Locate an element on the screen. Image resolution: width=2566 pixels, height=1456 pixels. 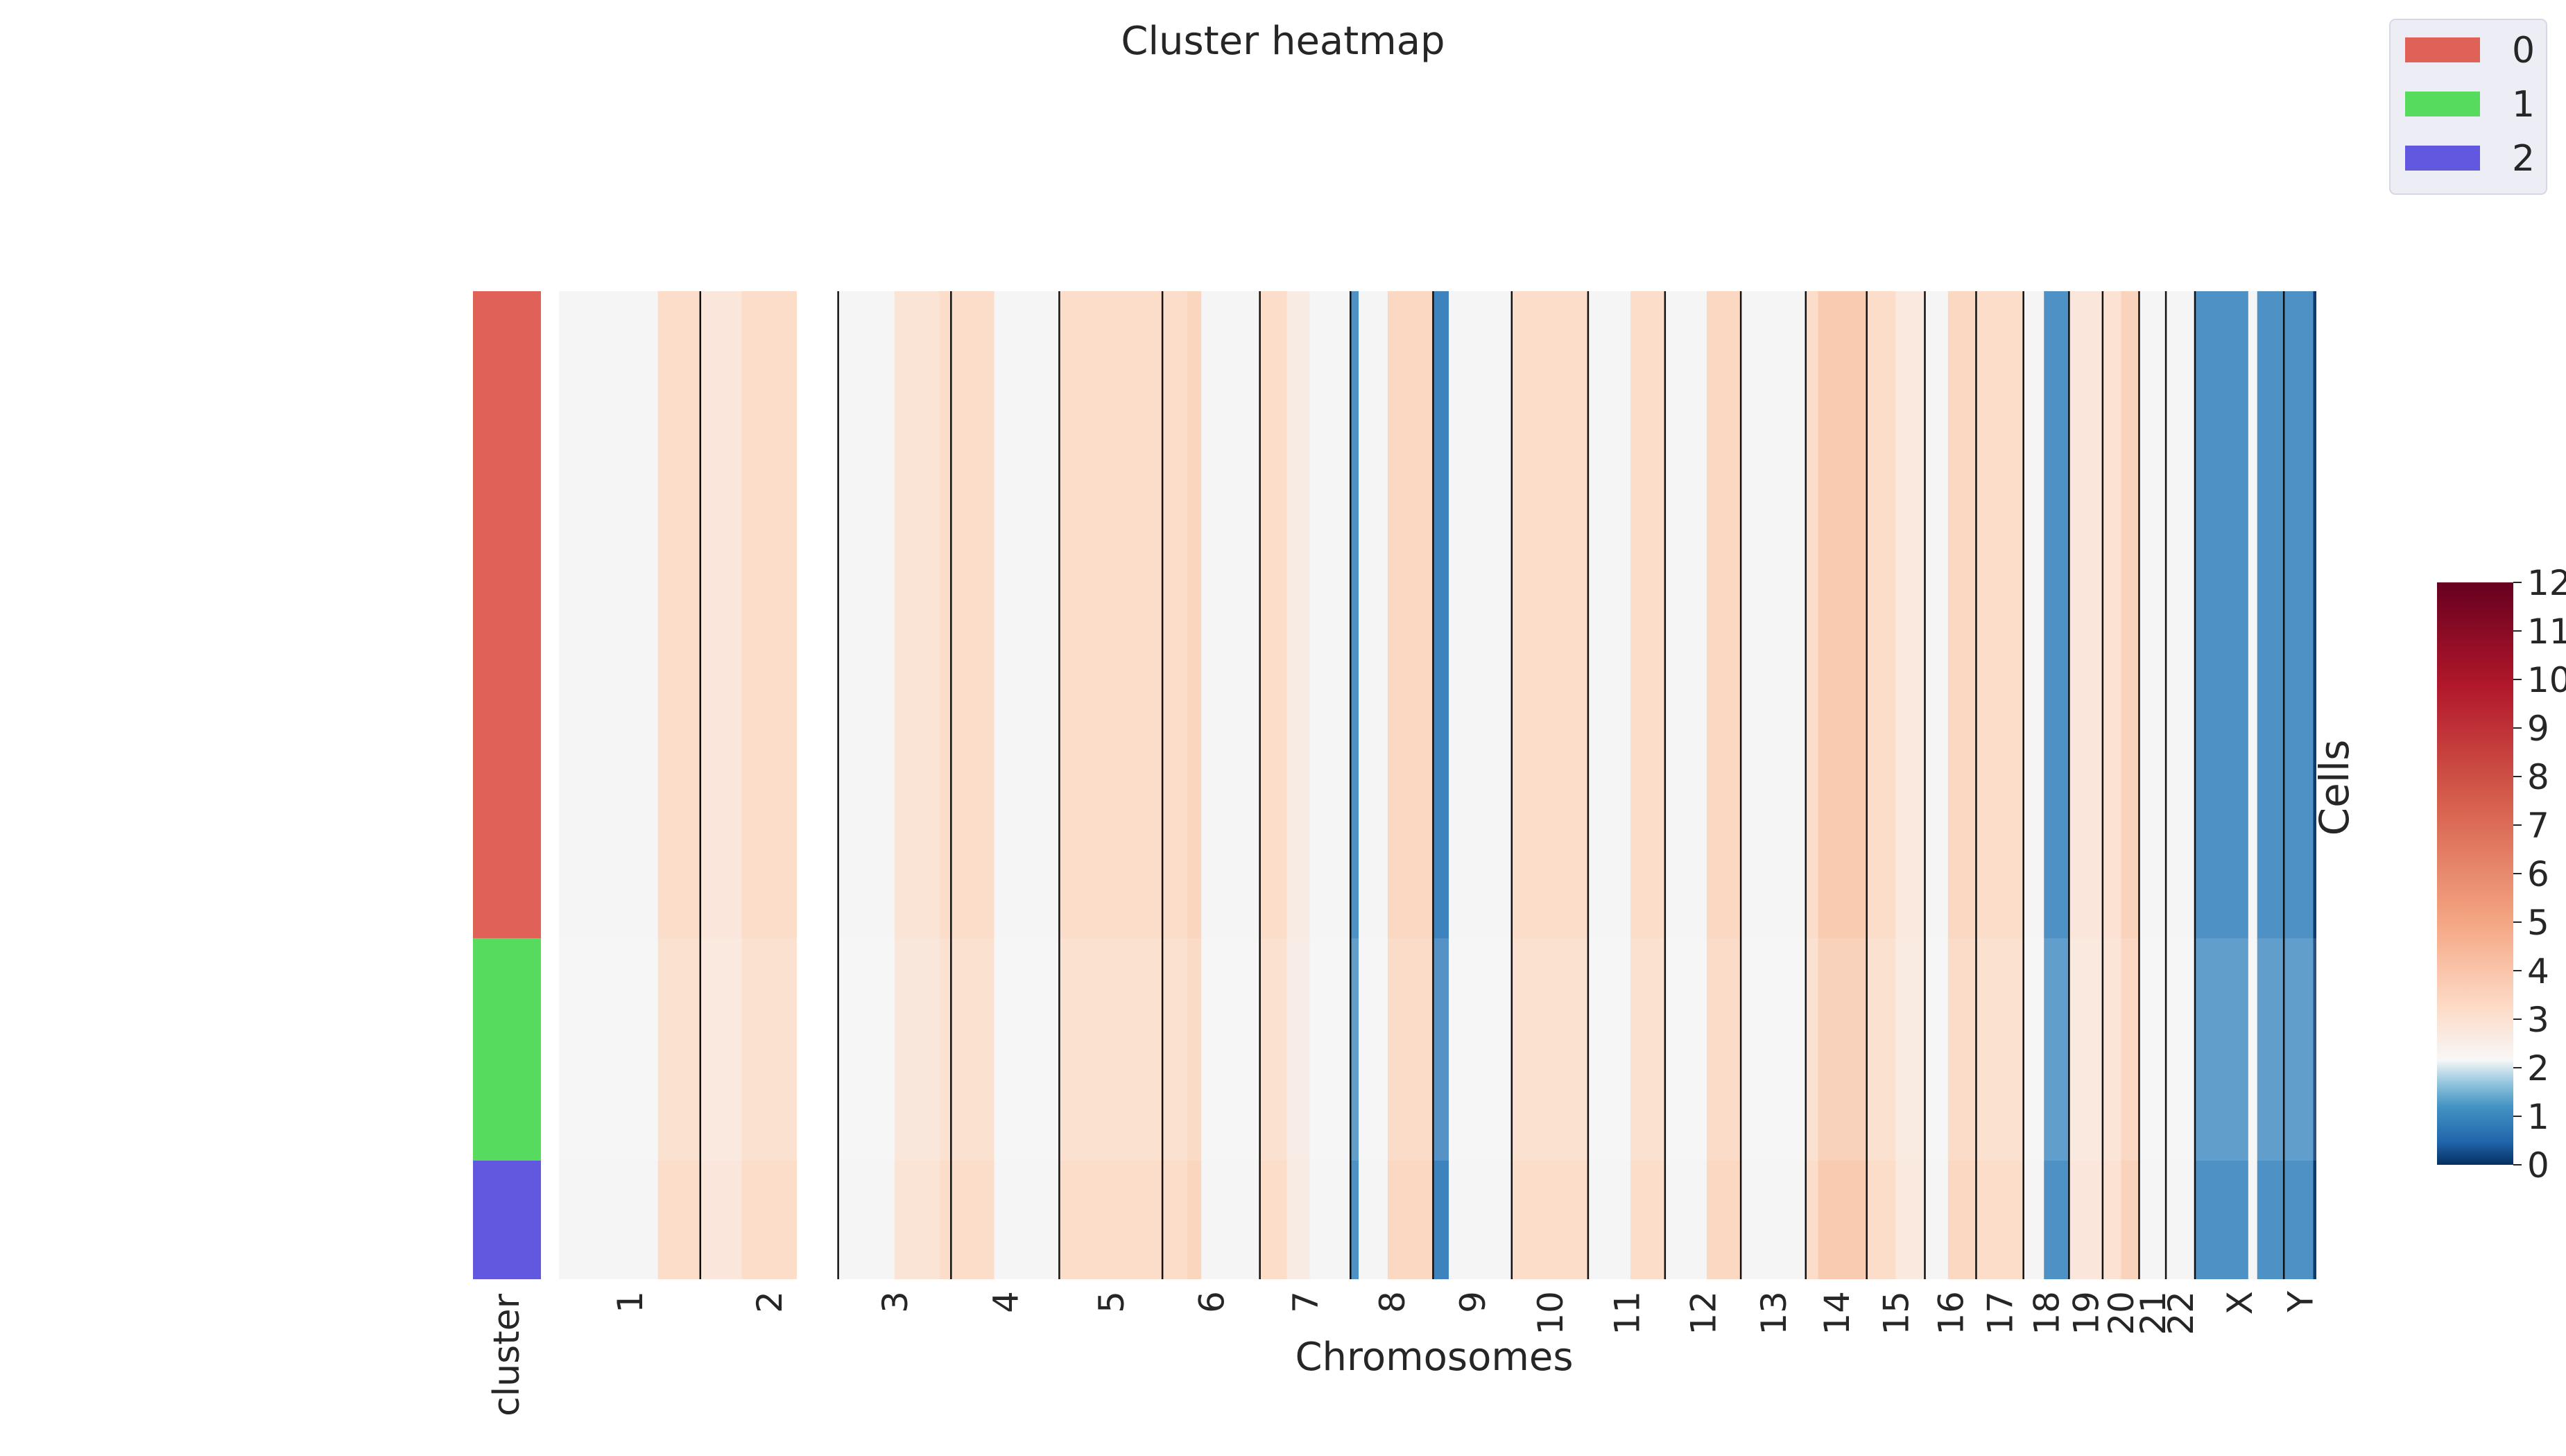
chart-title: Cluster heatmap is located at coordinates (1283, 41).